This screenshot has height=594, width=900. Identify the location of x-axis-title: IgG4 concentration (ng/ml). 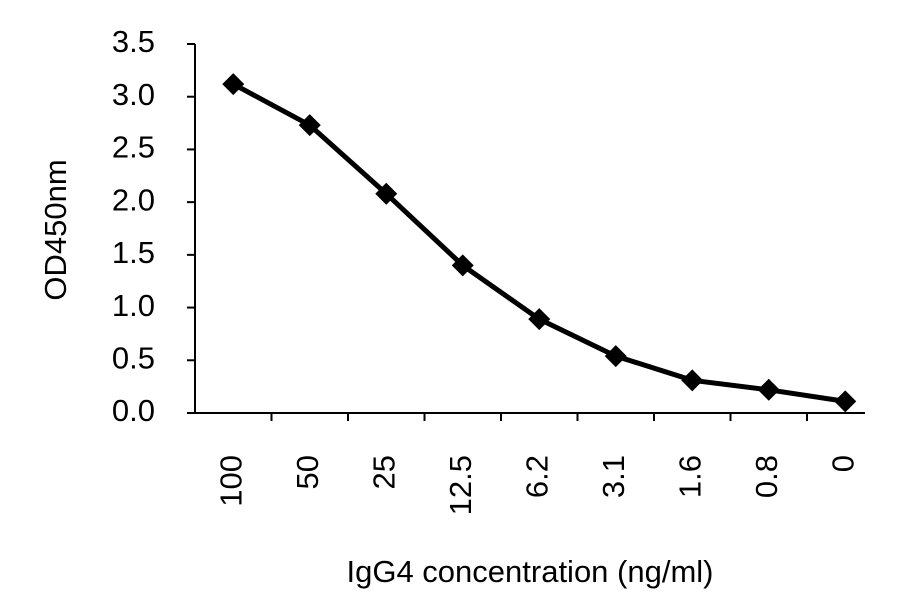
(529, 571).